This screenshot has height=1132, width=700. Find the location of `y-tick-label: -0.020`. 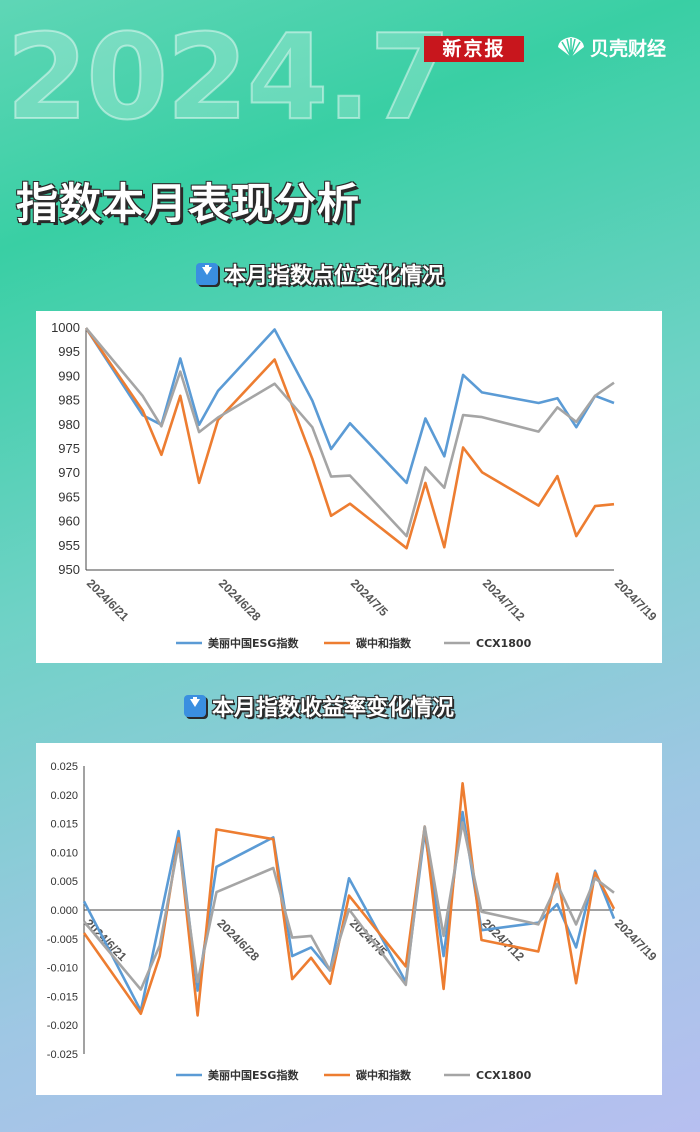

y-tick-label: -0.020 is located at coordinates (62, 1026).